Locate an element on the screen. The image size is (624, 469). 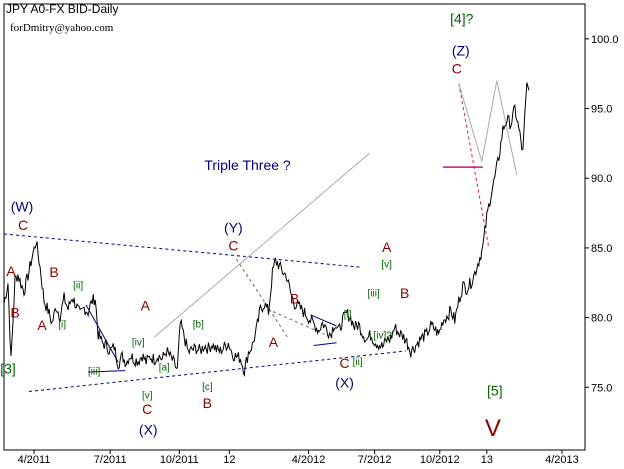
wave-label: [iv] is located at coordinates (138, 342).